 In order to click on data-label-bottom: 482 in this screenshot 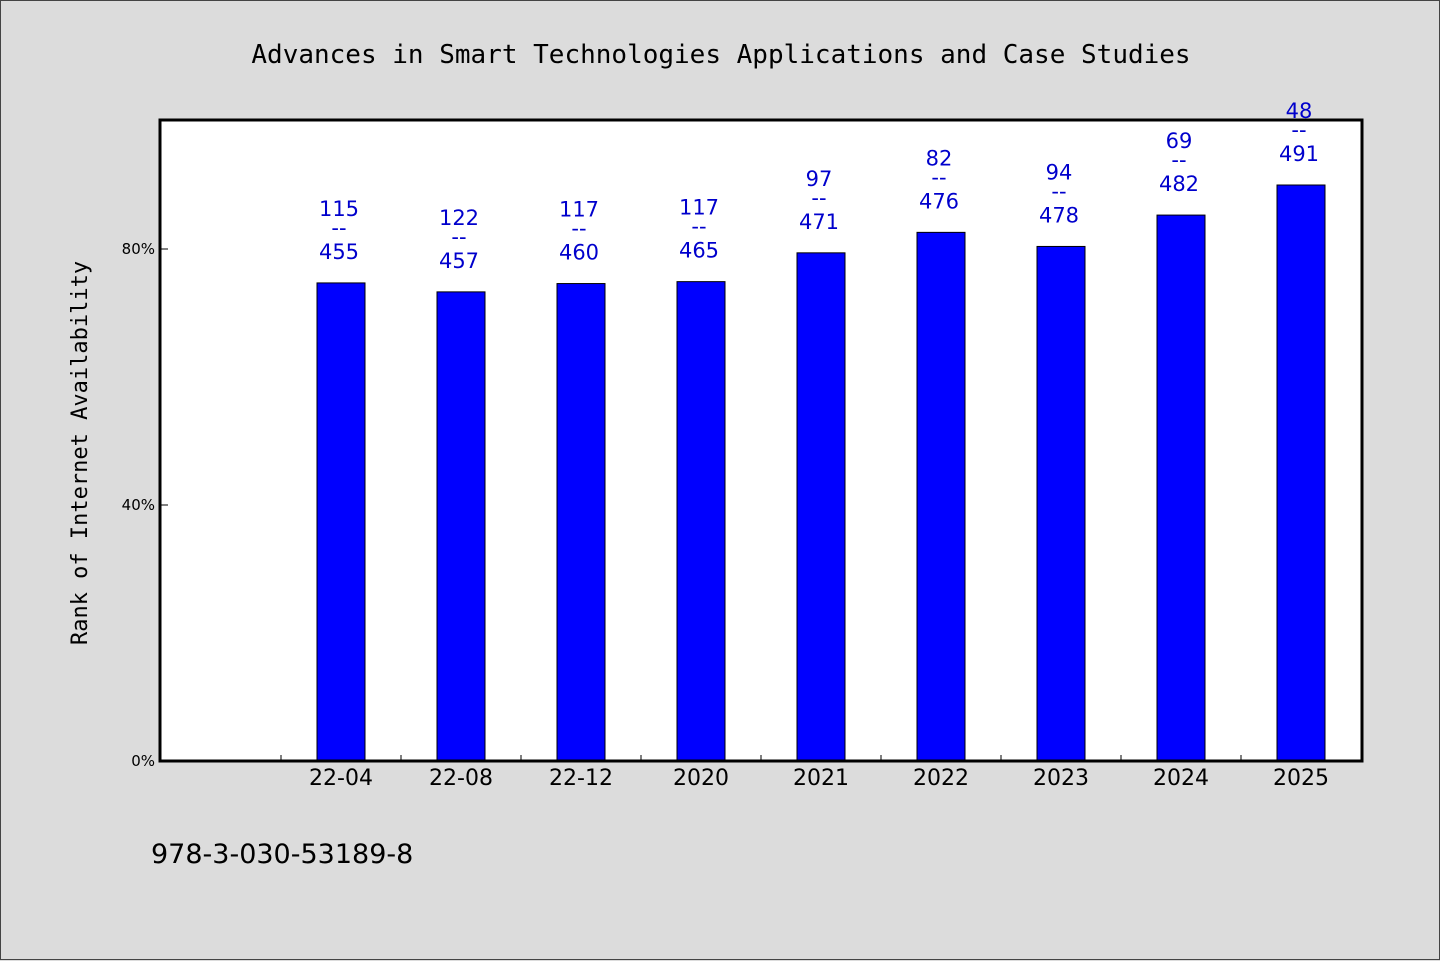, I will do `click(1179, 184)`.